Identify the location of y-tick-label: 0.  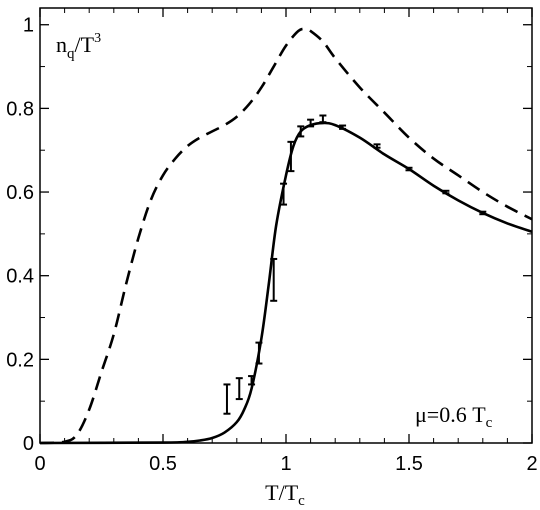
(28, 444).